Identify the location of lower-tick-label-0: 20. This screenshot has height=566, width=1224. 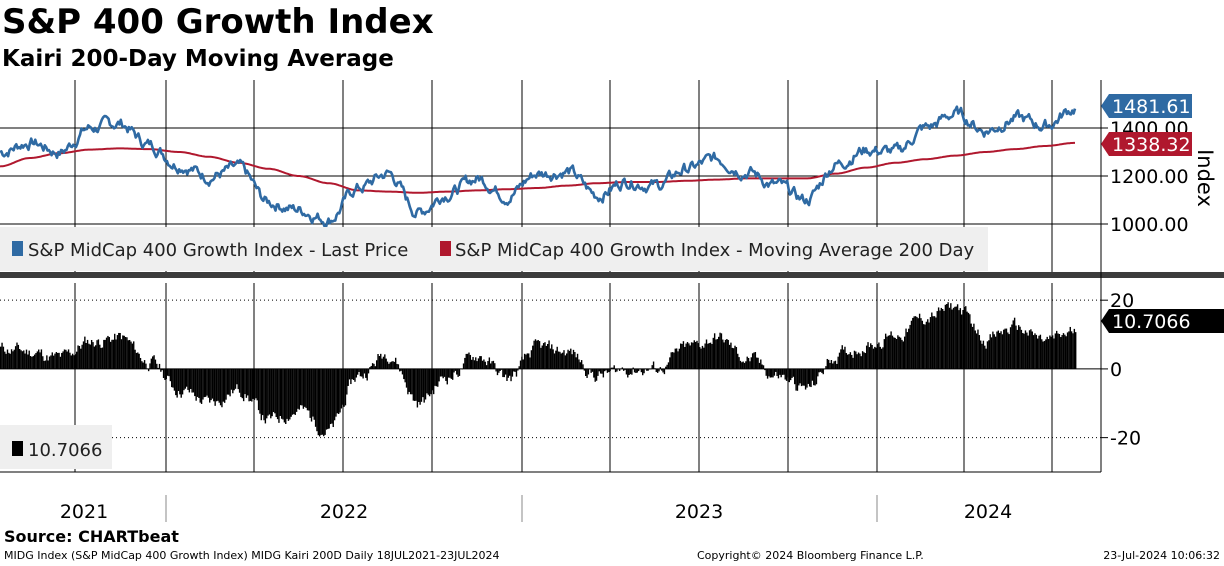
(1122, 301).